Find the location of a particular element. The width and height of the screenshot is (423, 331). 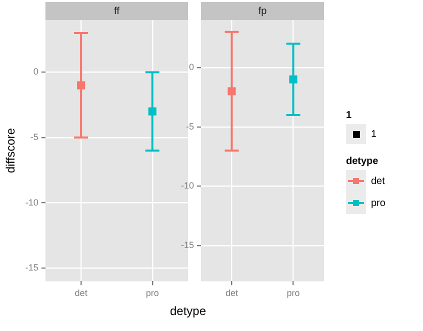

x-axis-title: detype is located at coordinates (188, 311).